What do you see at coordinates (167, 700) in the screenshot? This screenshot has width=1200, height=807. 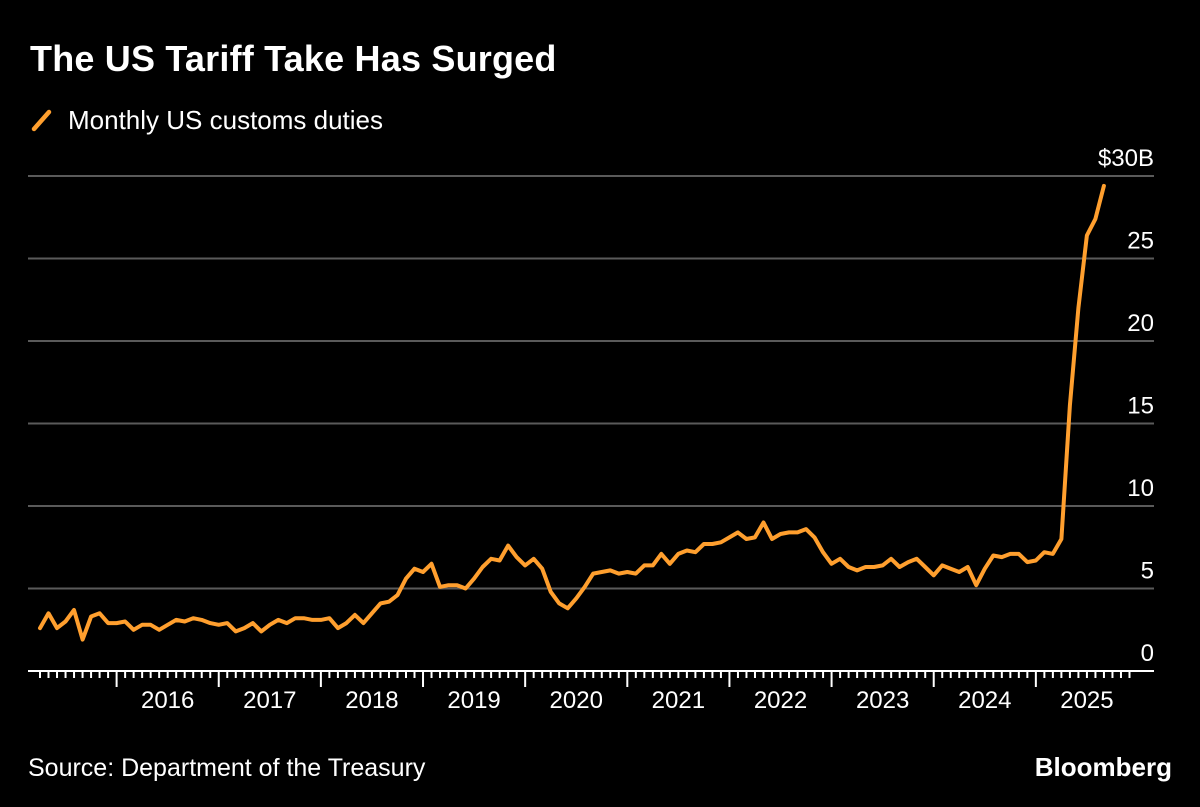 I see `x-tick-label: 2016` at bounding box center [167, 700].